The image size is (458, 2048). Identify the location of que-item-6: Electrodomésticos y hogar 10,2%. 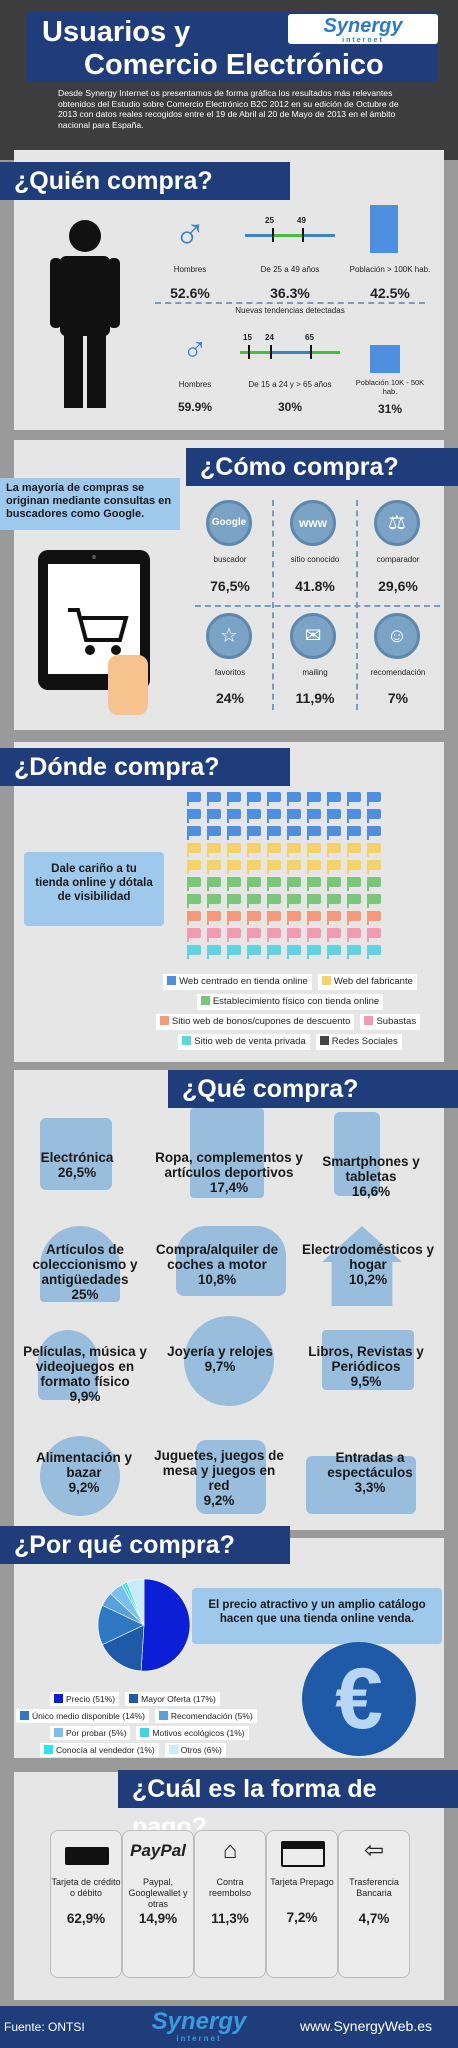
(368, 1264).